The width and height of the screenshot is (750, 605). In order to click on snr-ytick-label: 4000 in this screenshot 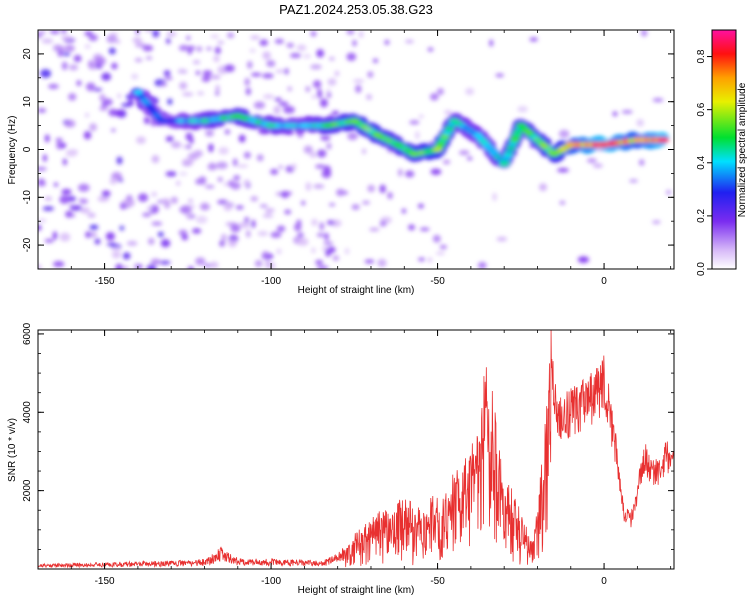, I will do `click(27, 412)`.